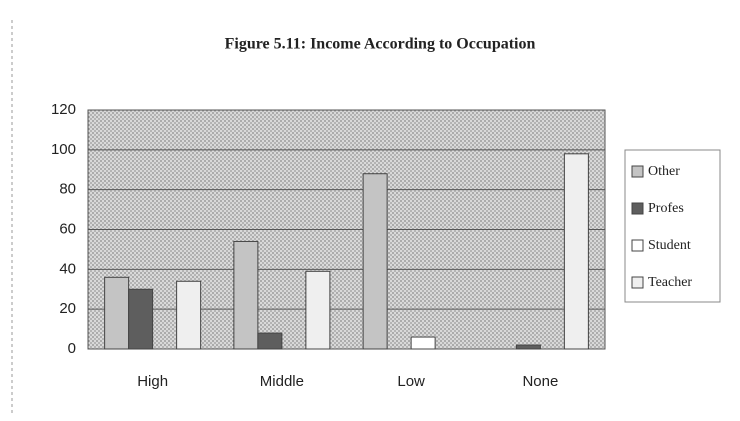 Image resolution: width=740 pixels, height=421 pixels. I want to click on y-tick-label: 100, so click(63, 149).